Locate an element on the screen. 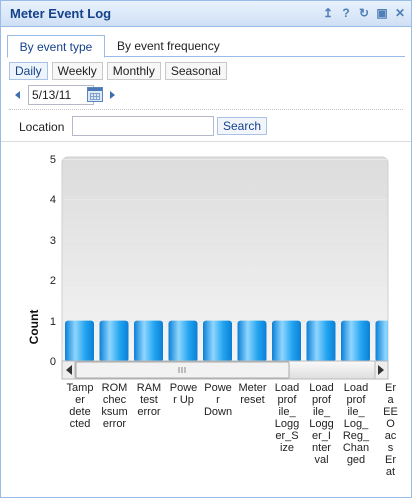 Image resolution: width=412 pixels, height=498 pixels. location-input is located at coordinates (143, 126).